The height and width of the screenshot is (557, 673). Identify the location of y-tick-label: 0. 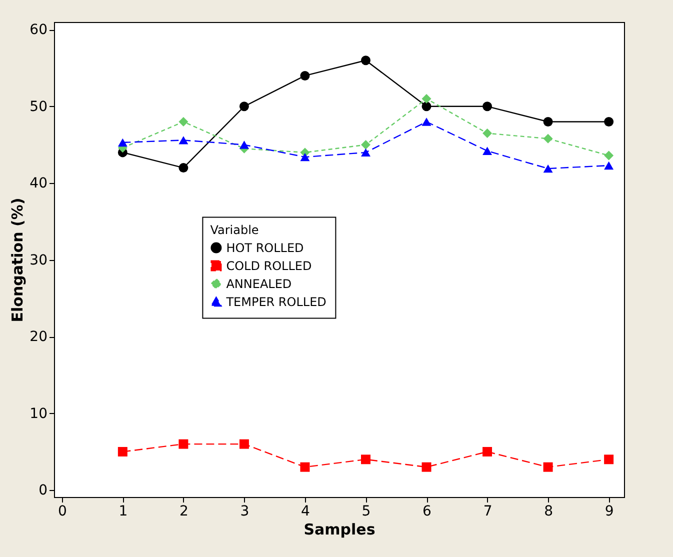
(43, 490).